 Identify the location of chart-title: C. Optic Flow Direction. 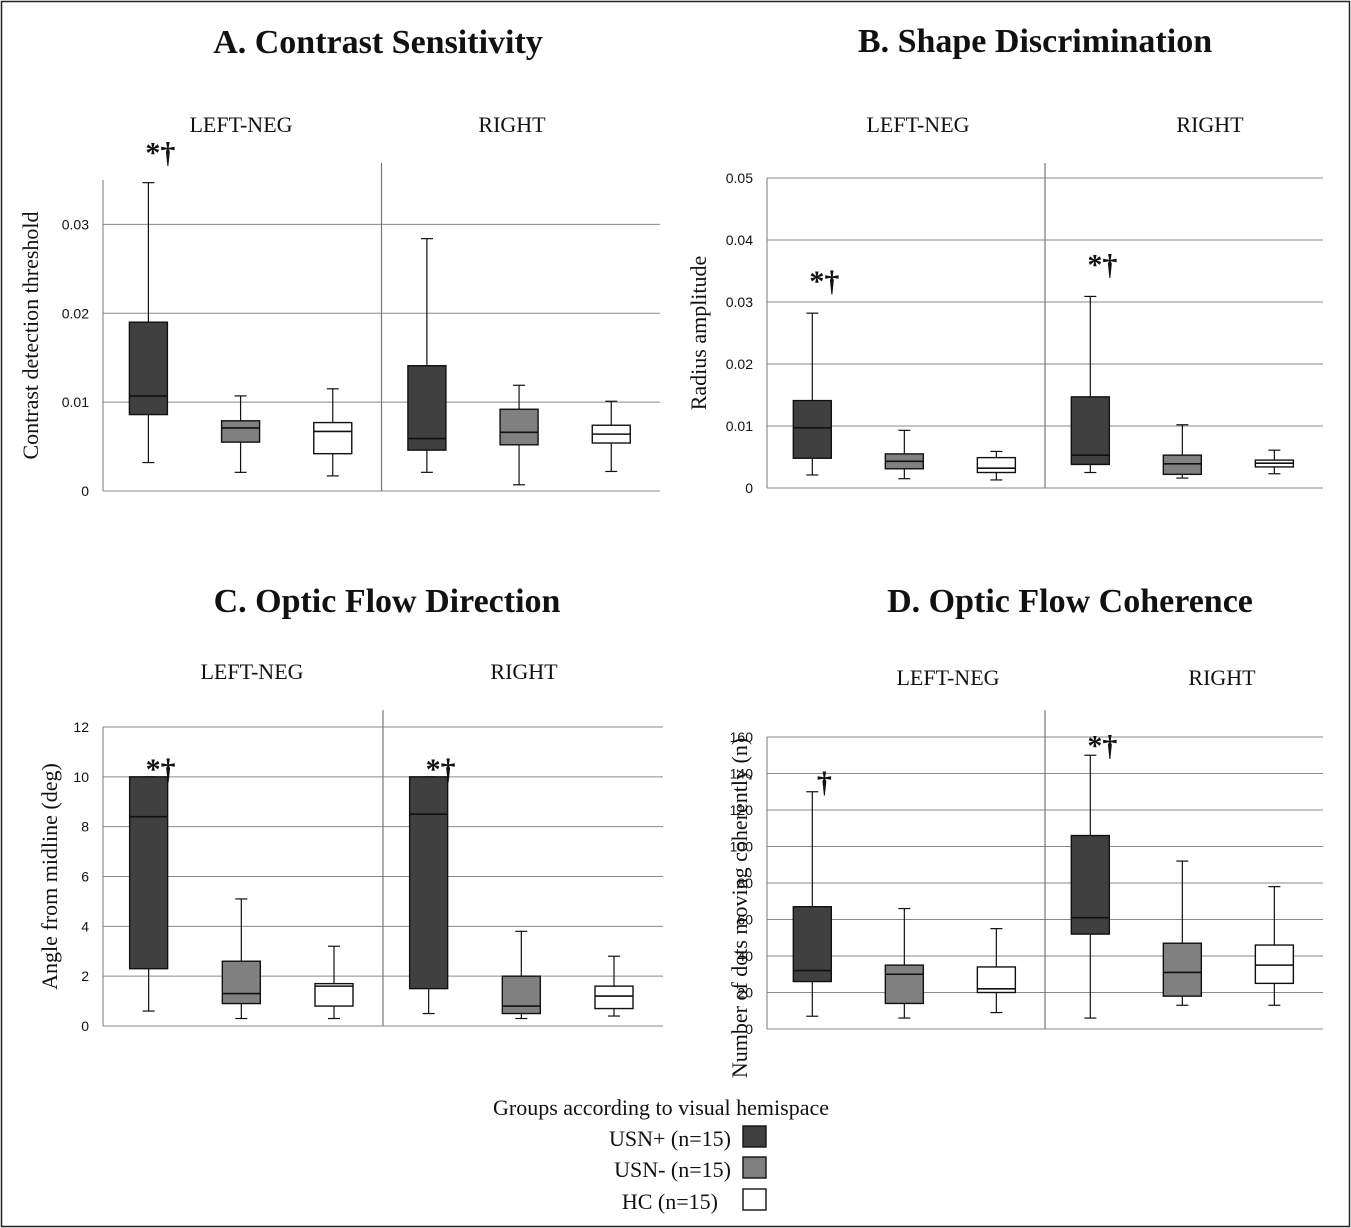
(387, 601).